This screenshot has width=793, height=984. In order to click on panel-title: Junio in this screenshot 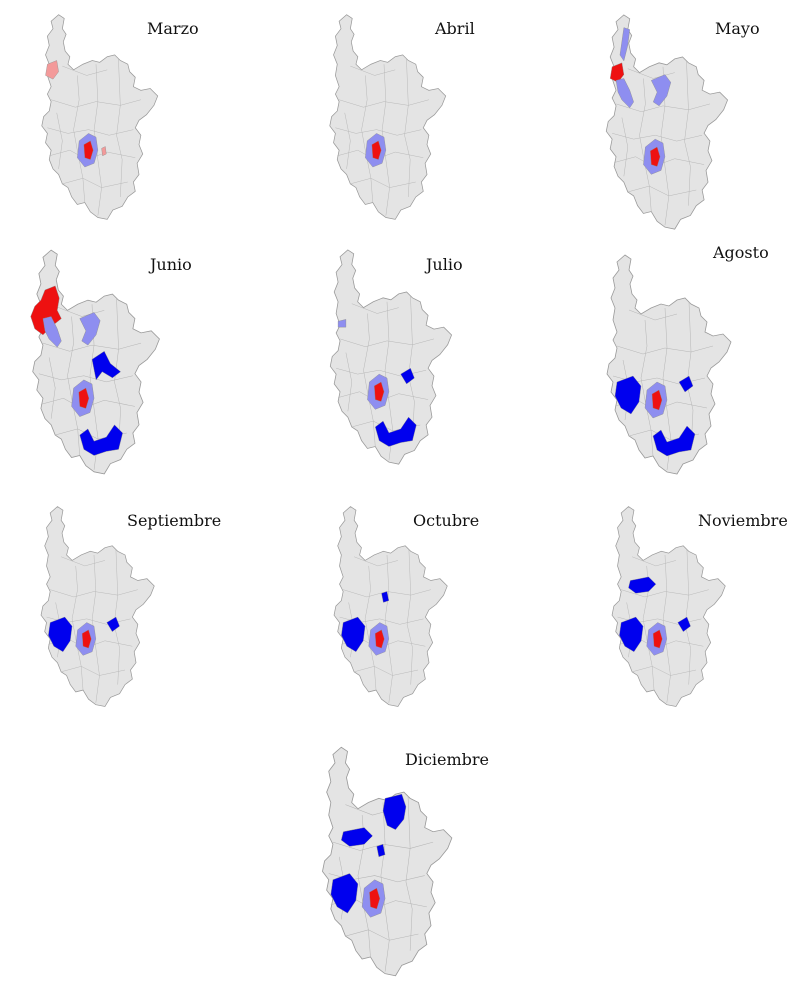, I will do `click(171, 264)`.